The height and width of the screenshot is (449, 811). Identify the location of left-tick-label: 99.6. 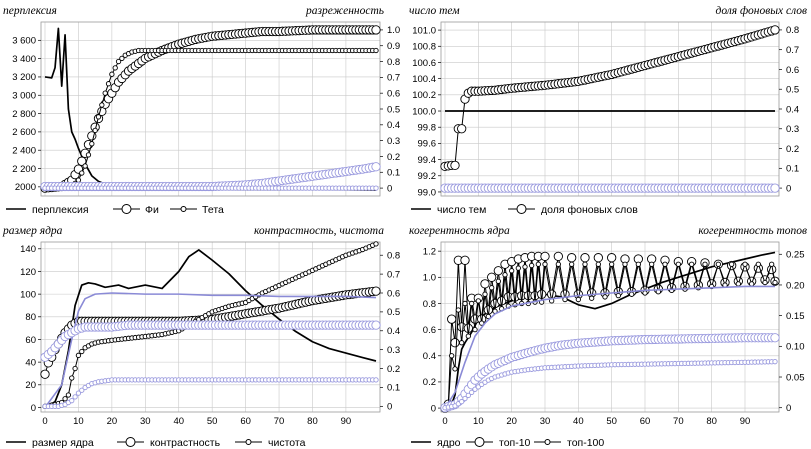
(427, 144).